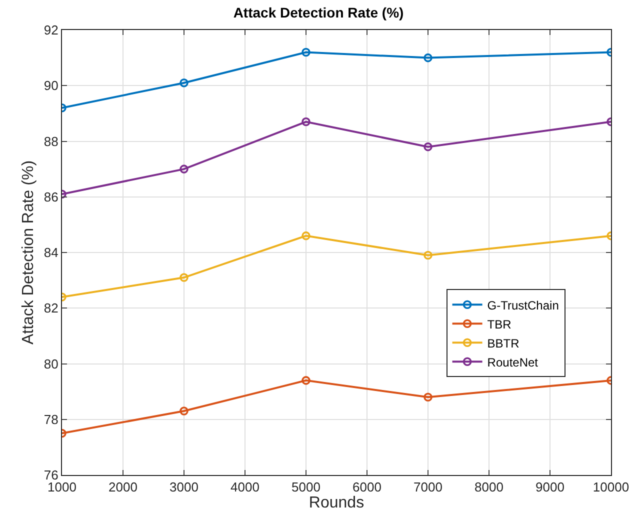 The image size is (637, 517). I want to click on x-tick-label: 7000, so click(428, 487).